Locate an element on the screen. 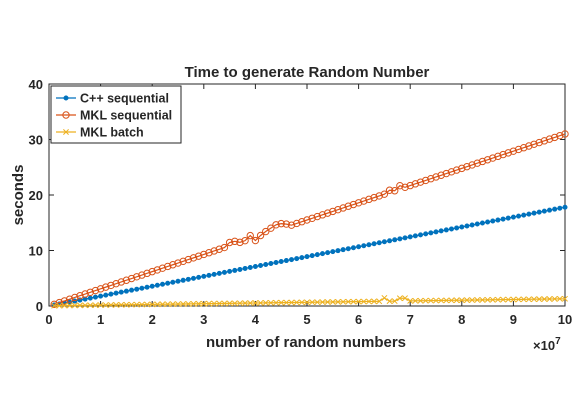  legend-label: C++ sequential is located at coordinates (124, 99).